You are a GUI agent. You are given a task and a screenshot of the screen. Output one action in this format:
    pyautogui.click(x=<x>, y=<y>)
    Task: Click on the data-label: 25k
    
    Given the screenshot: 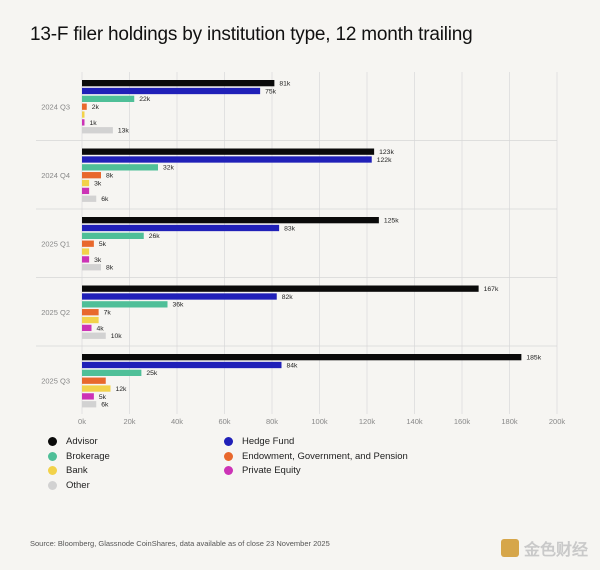 What is the action you would take?
    pyautogui.click(x=152, y=373)
    